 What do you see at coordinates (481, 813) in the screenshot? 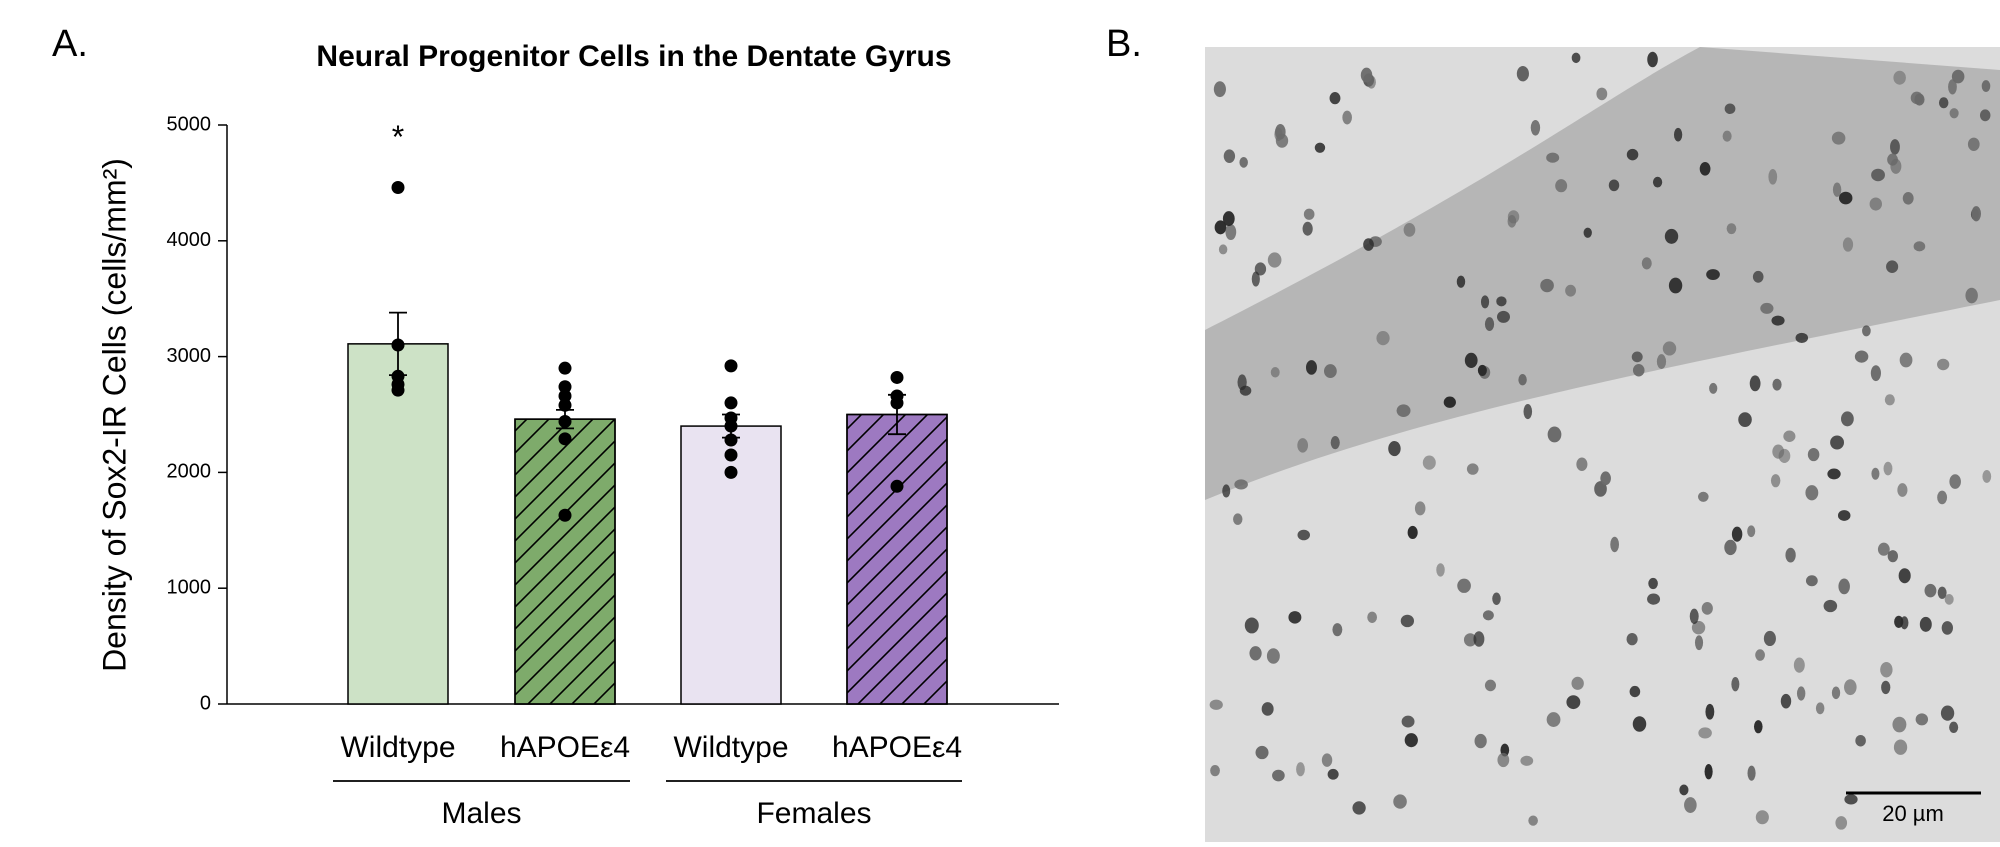
I see `group-label: Males` at bounding box center [481, 813].